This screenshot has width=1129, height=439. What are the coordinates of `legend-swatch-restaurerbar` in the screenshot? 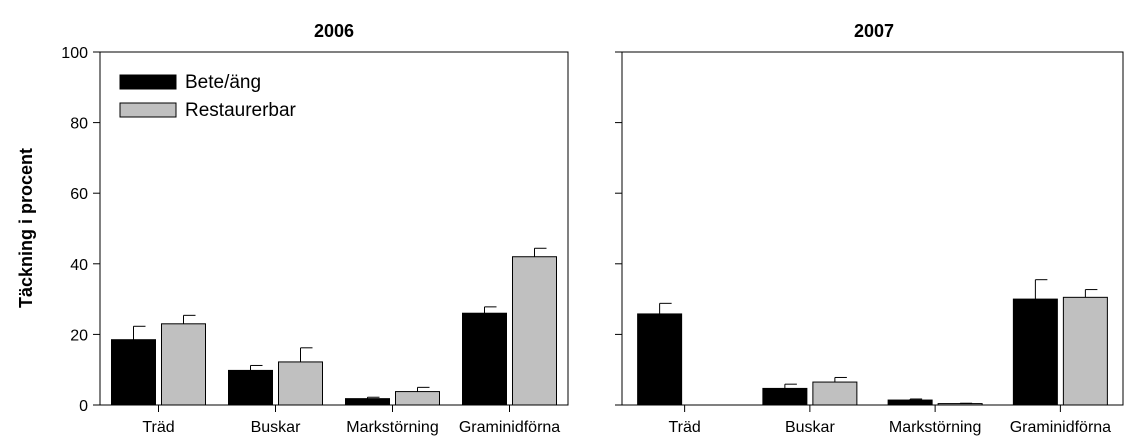 It's located at (148, 110).